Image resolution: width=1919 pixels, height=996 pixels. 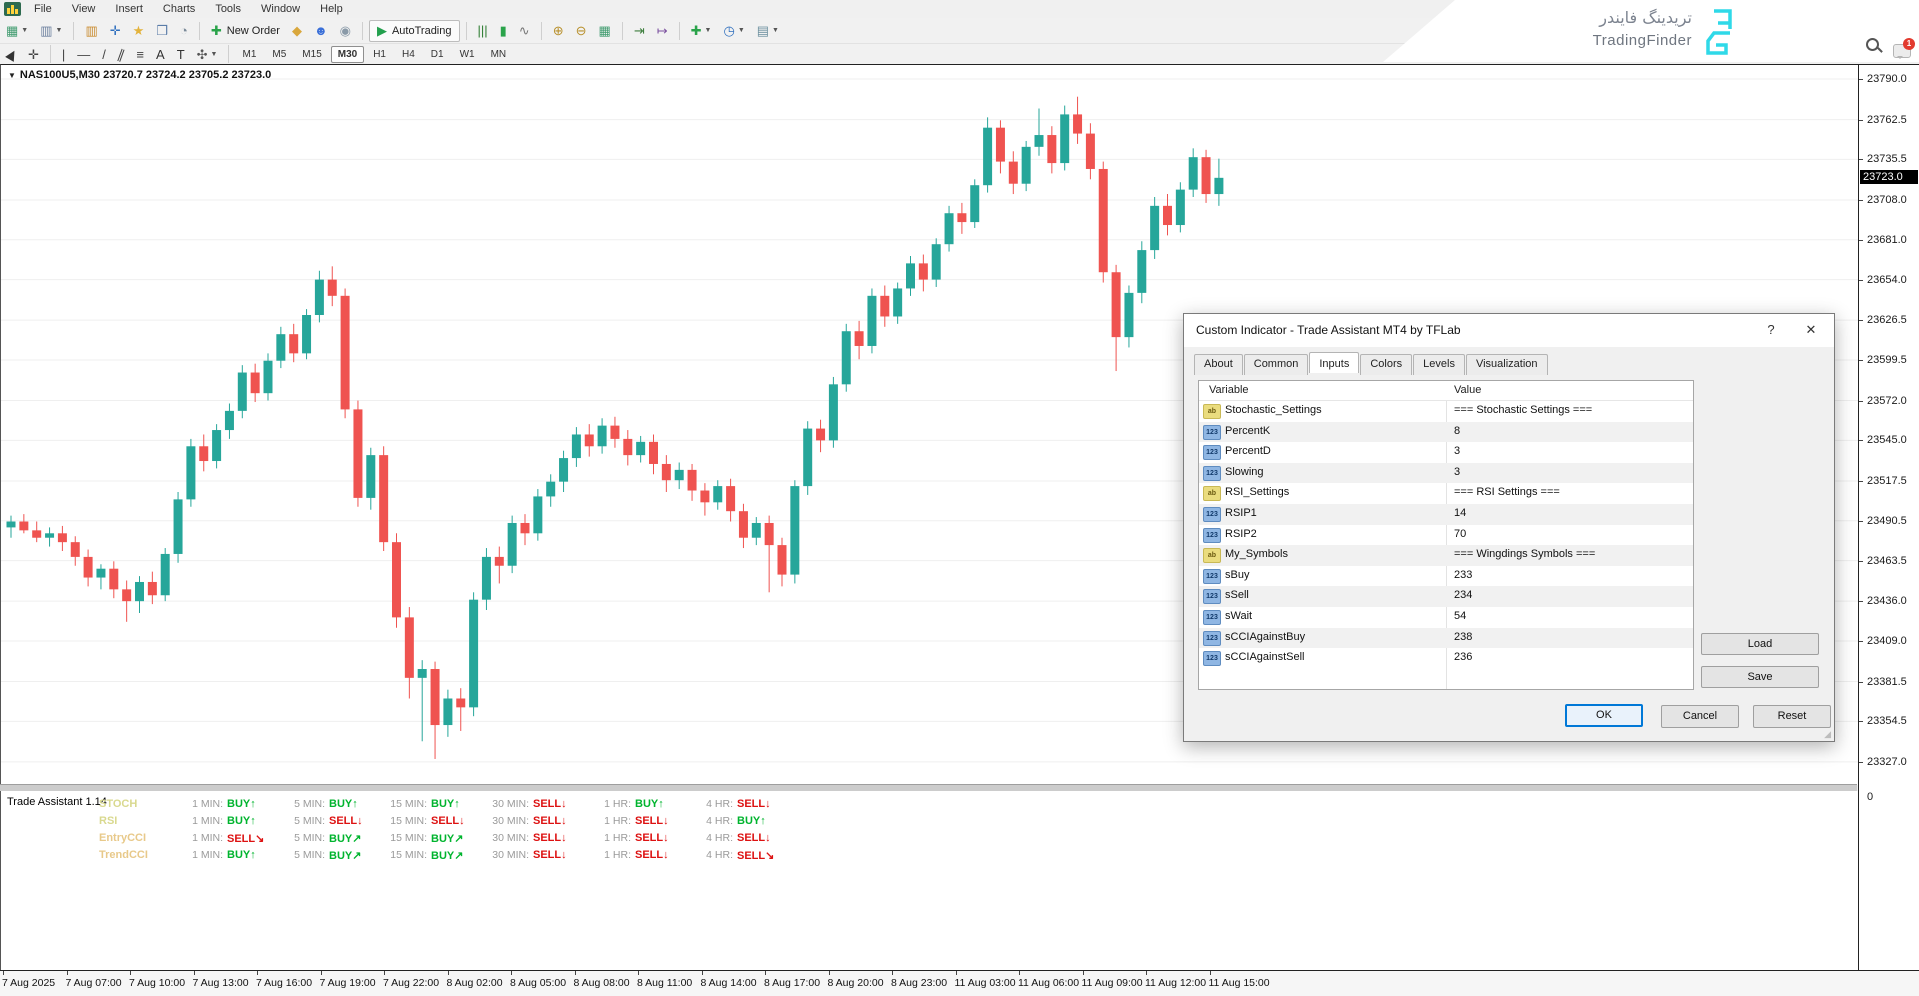 What do you see at coordinates (1457, 430) in the screenshot?
I see `variable-value: 8` at bounding box center [1457, 430].